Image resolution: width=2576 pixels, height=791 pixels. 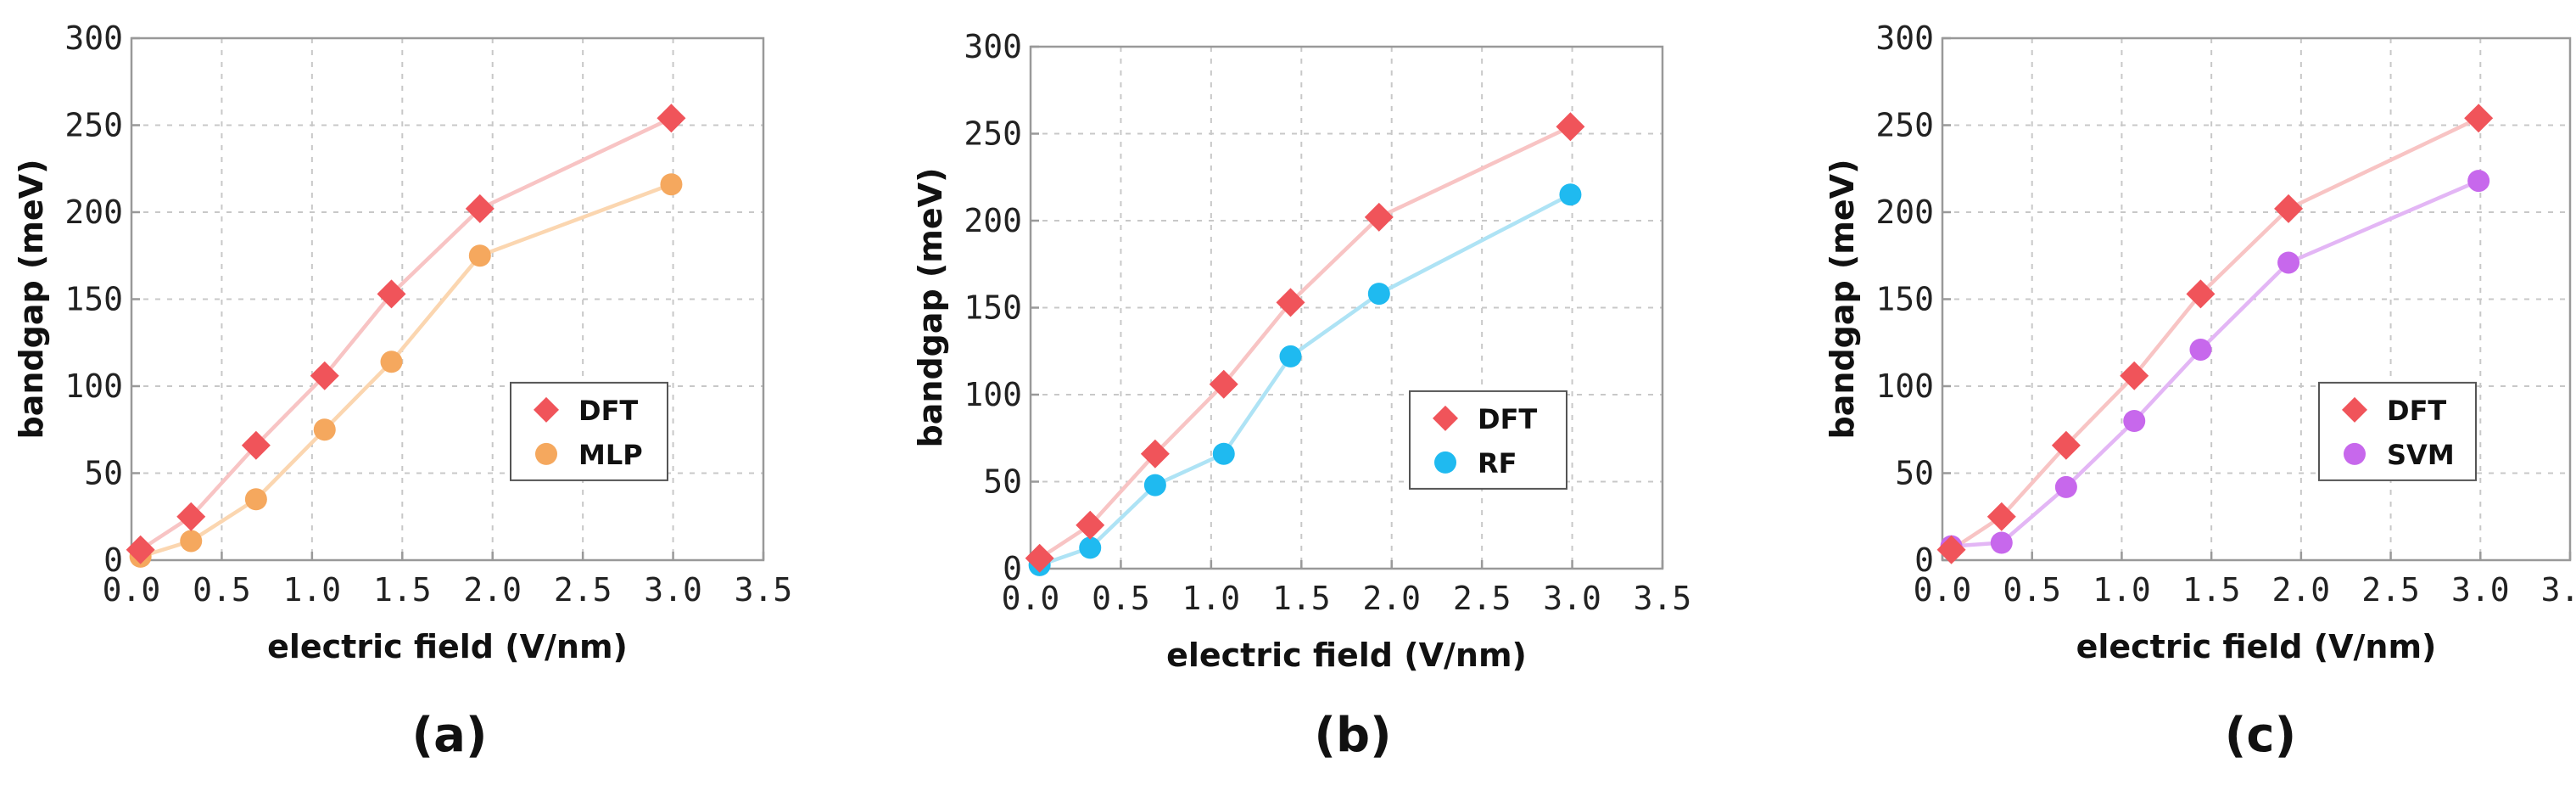 I want to click on series-line-svm, so click(x=2215, y=363).